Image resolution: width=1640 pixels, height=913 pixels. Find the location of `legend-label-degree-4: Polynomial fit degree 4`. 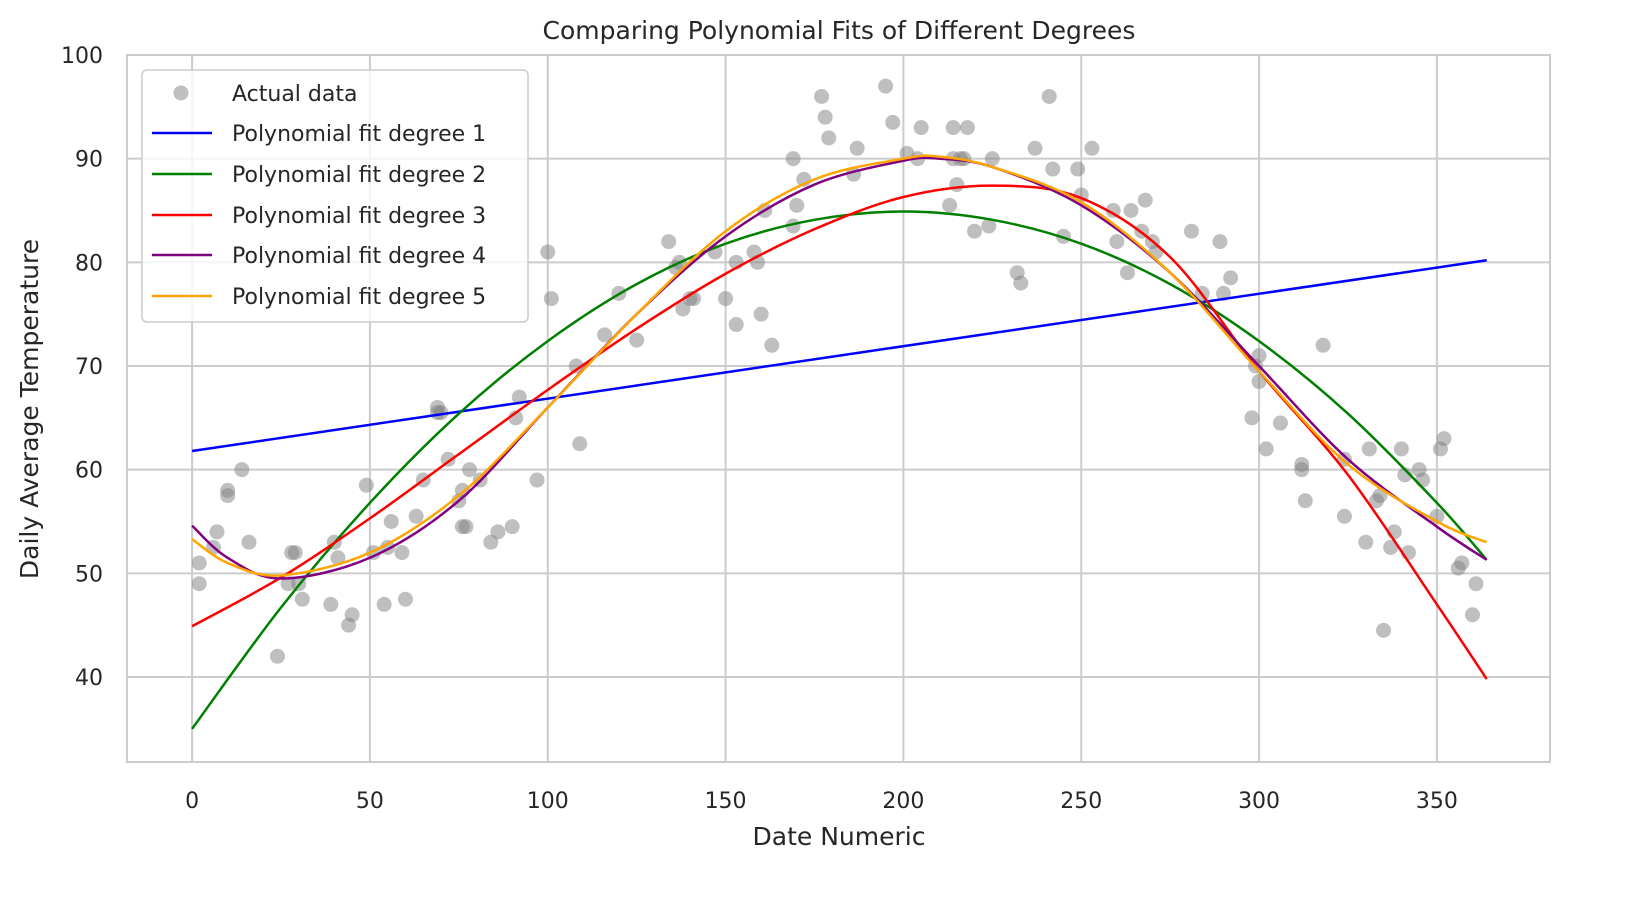

legend-label-degree-4: Polynomial fit degree 4 is located at coordinates (359, 256).